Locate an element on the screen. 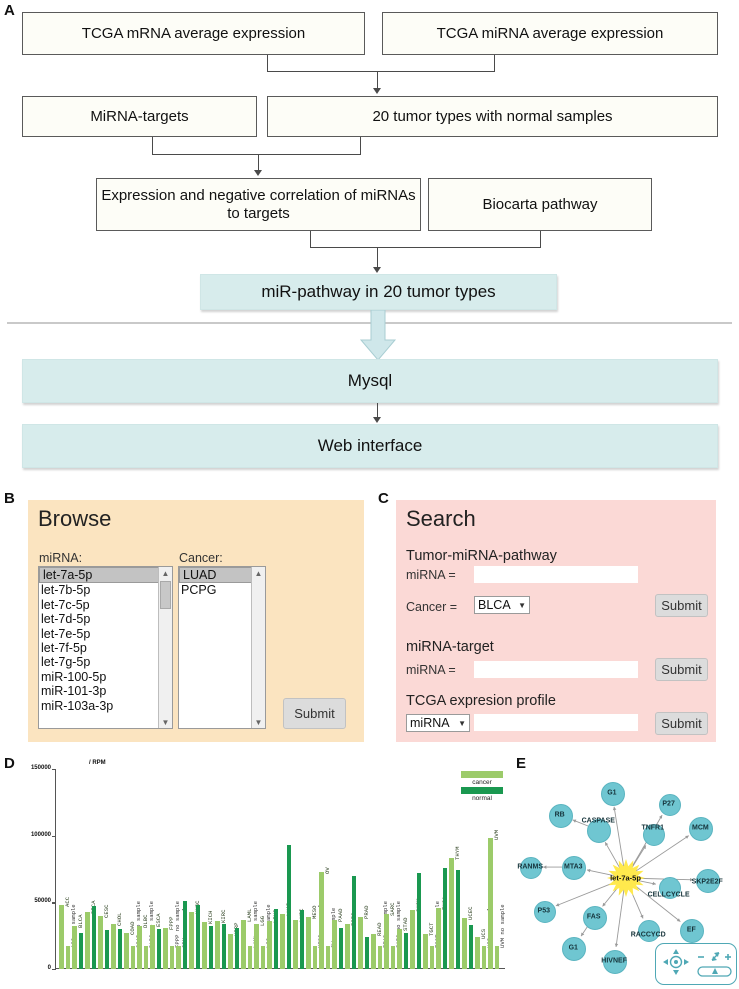 The width and height of the screenshot is (739, 989). browse-submit-button: Submit is located at coordinates (314, 713).